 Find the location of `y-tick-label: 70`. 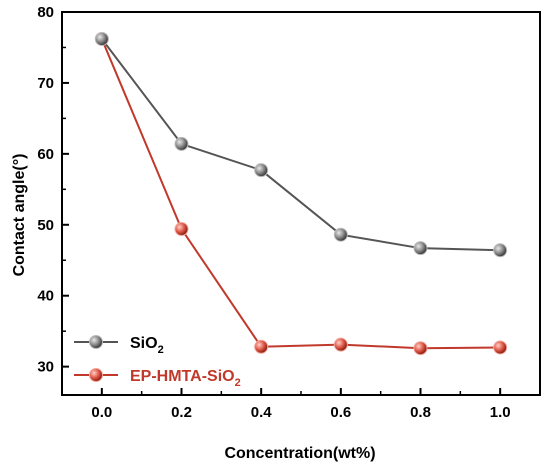

y-tick-label: 70 is located at coordinates (45, 83).